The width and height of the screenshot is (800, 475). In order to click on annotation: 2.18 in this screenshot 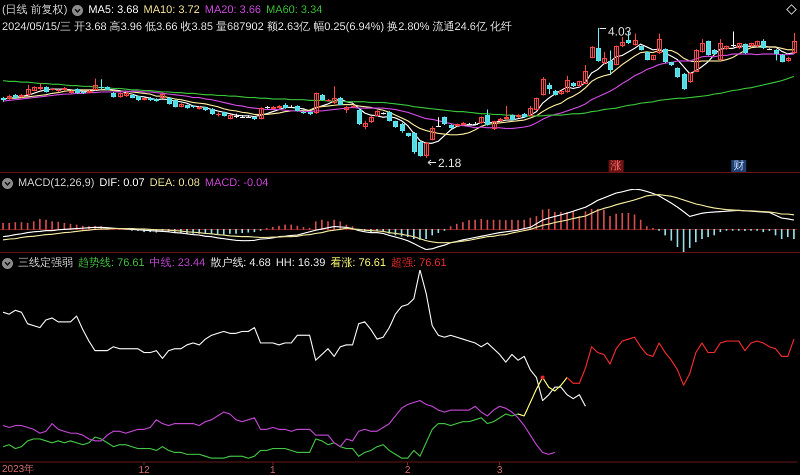, I will do `click(450, 163)`.